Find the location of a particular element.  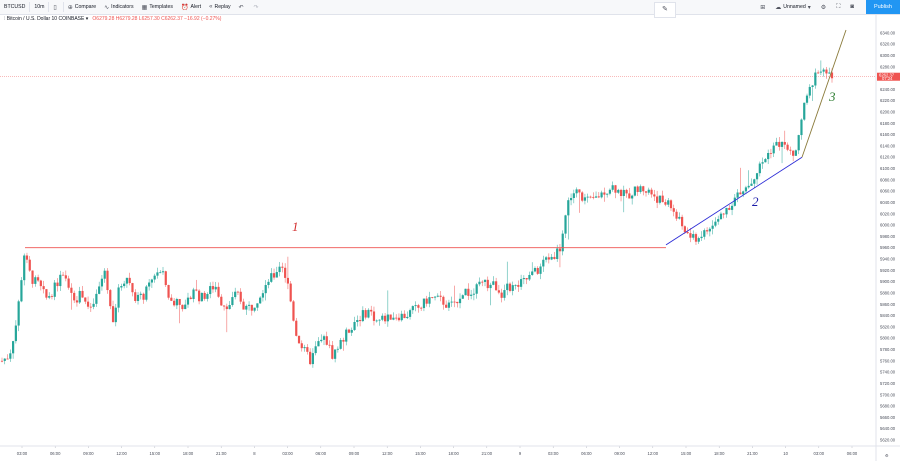

layout-grid-button: ⊞ is located at coordinates (763, 7).